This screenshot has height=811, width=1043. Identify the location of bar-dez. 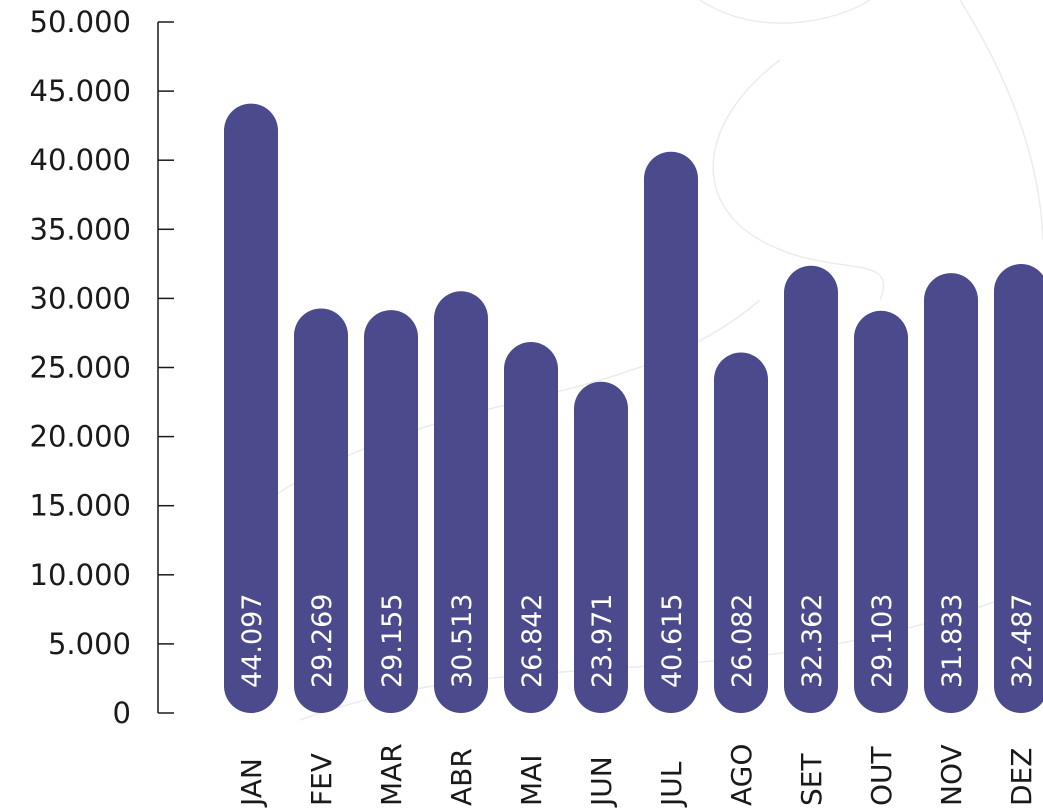
(1018, 488).